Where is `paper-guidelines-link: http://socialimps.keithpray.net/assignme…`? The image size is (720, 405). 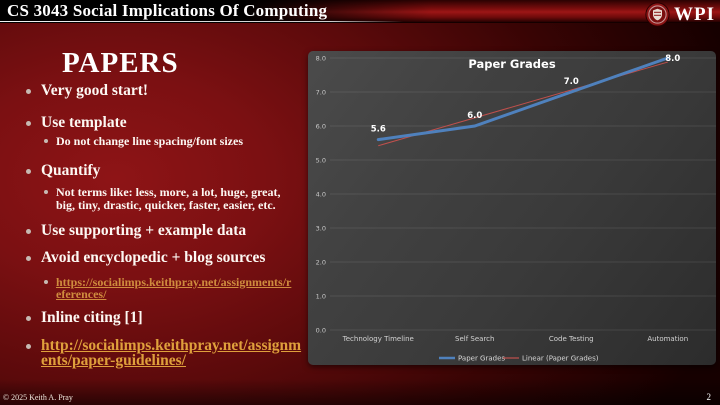 paper-guidelines-link: http://socialimps.keithpray.net/assignme… is located at coordinates (171, 352).